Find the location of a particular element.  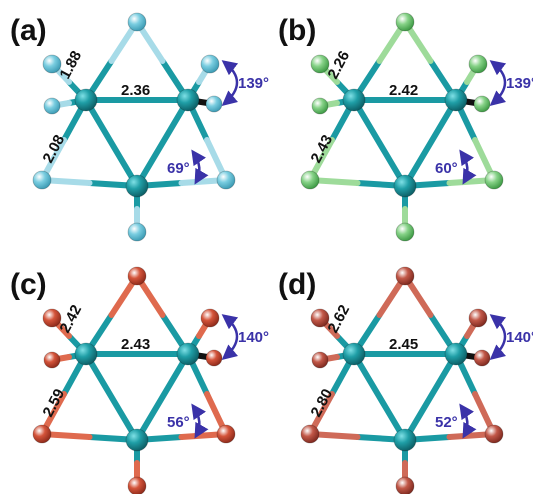

angle-bottom-right: 52° is located at coordinates (446, 422).